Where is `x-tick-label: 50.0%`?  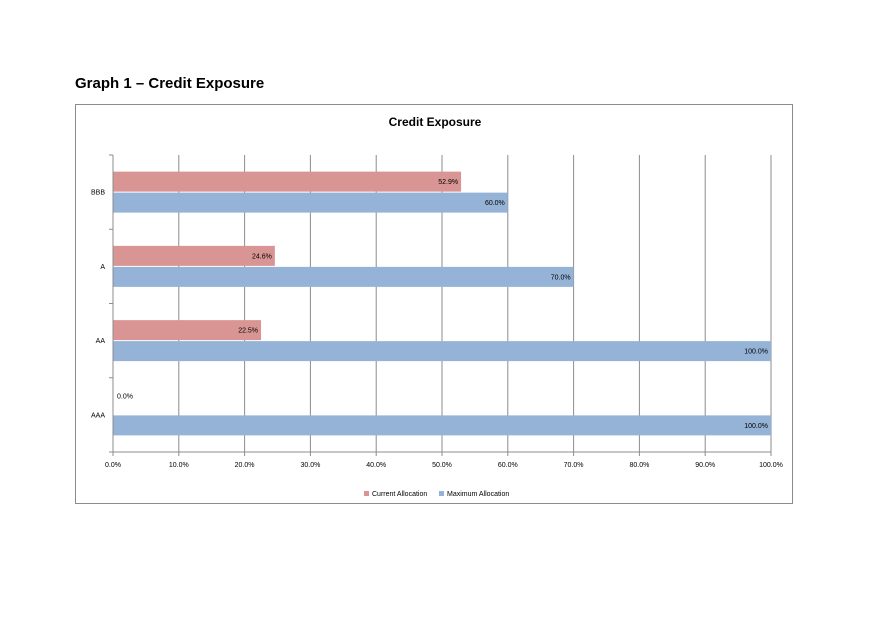 x-tick-label: 50.0% is located at coordinates (442, 465).